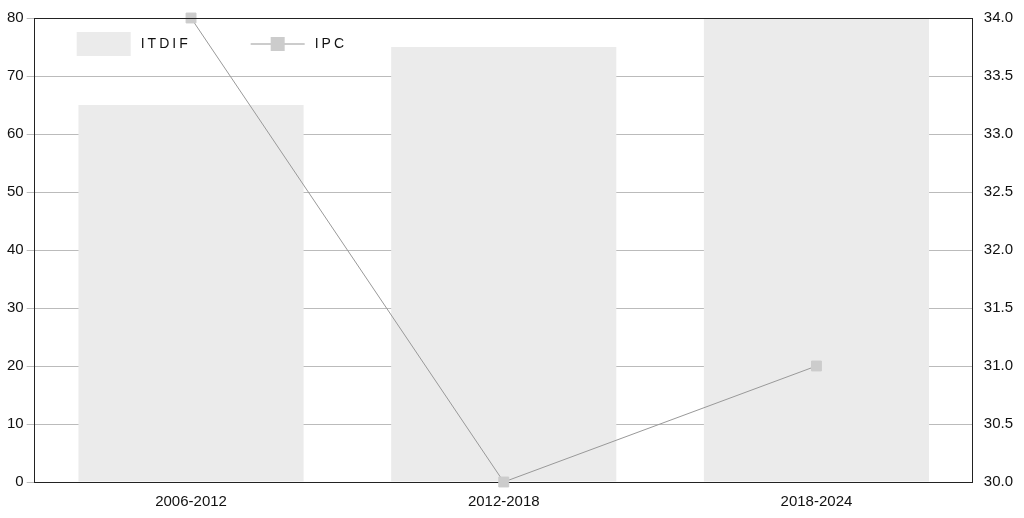  Describe the element at coordinates (165, 42) in the screenshot. I see `legend-label: ITDIF` at that location.